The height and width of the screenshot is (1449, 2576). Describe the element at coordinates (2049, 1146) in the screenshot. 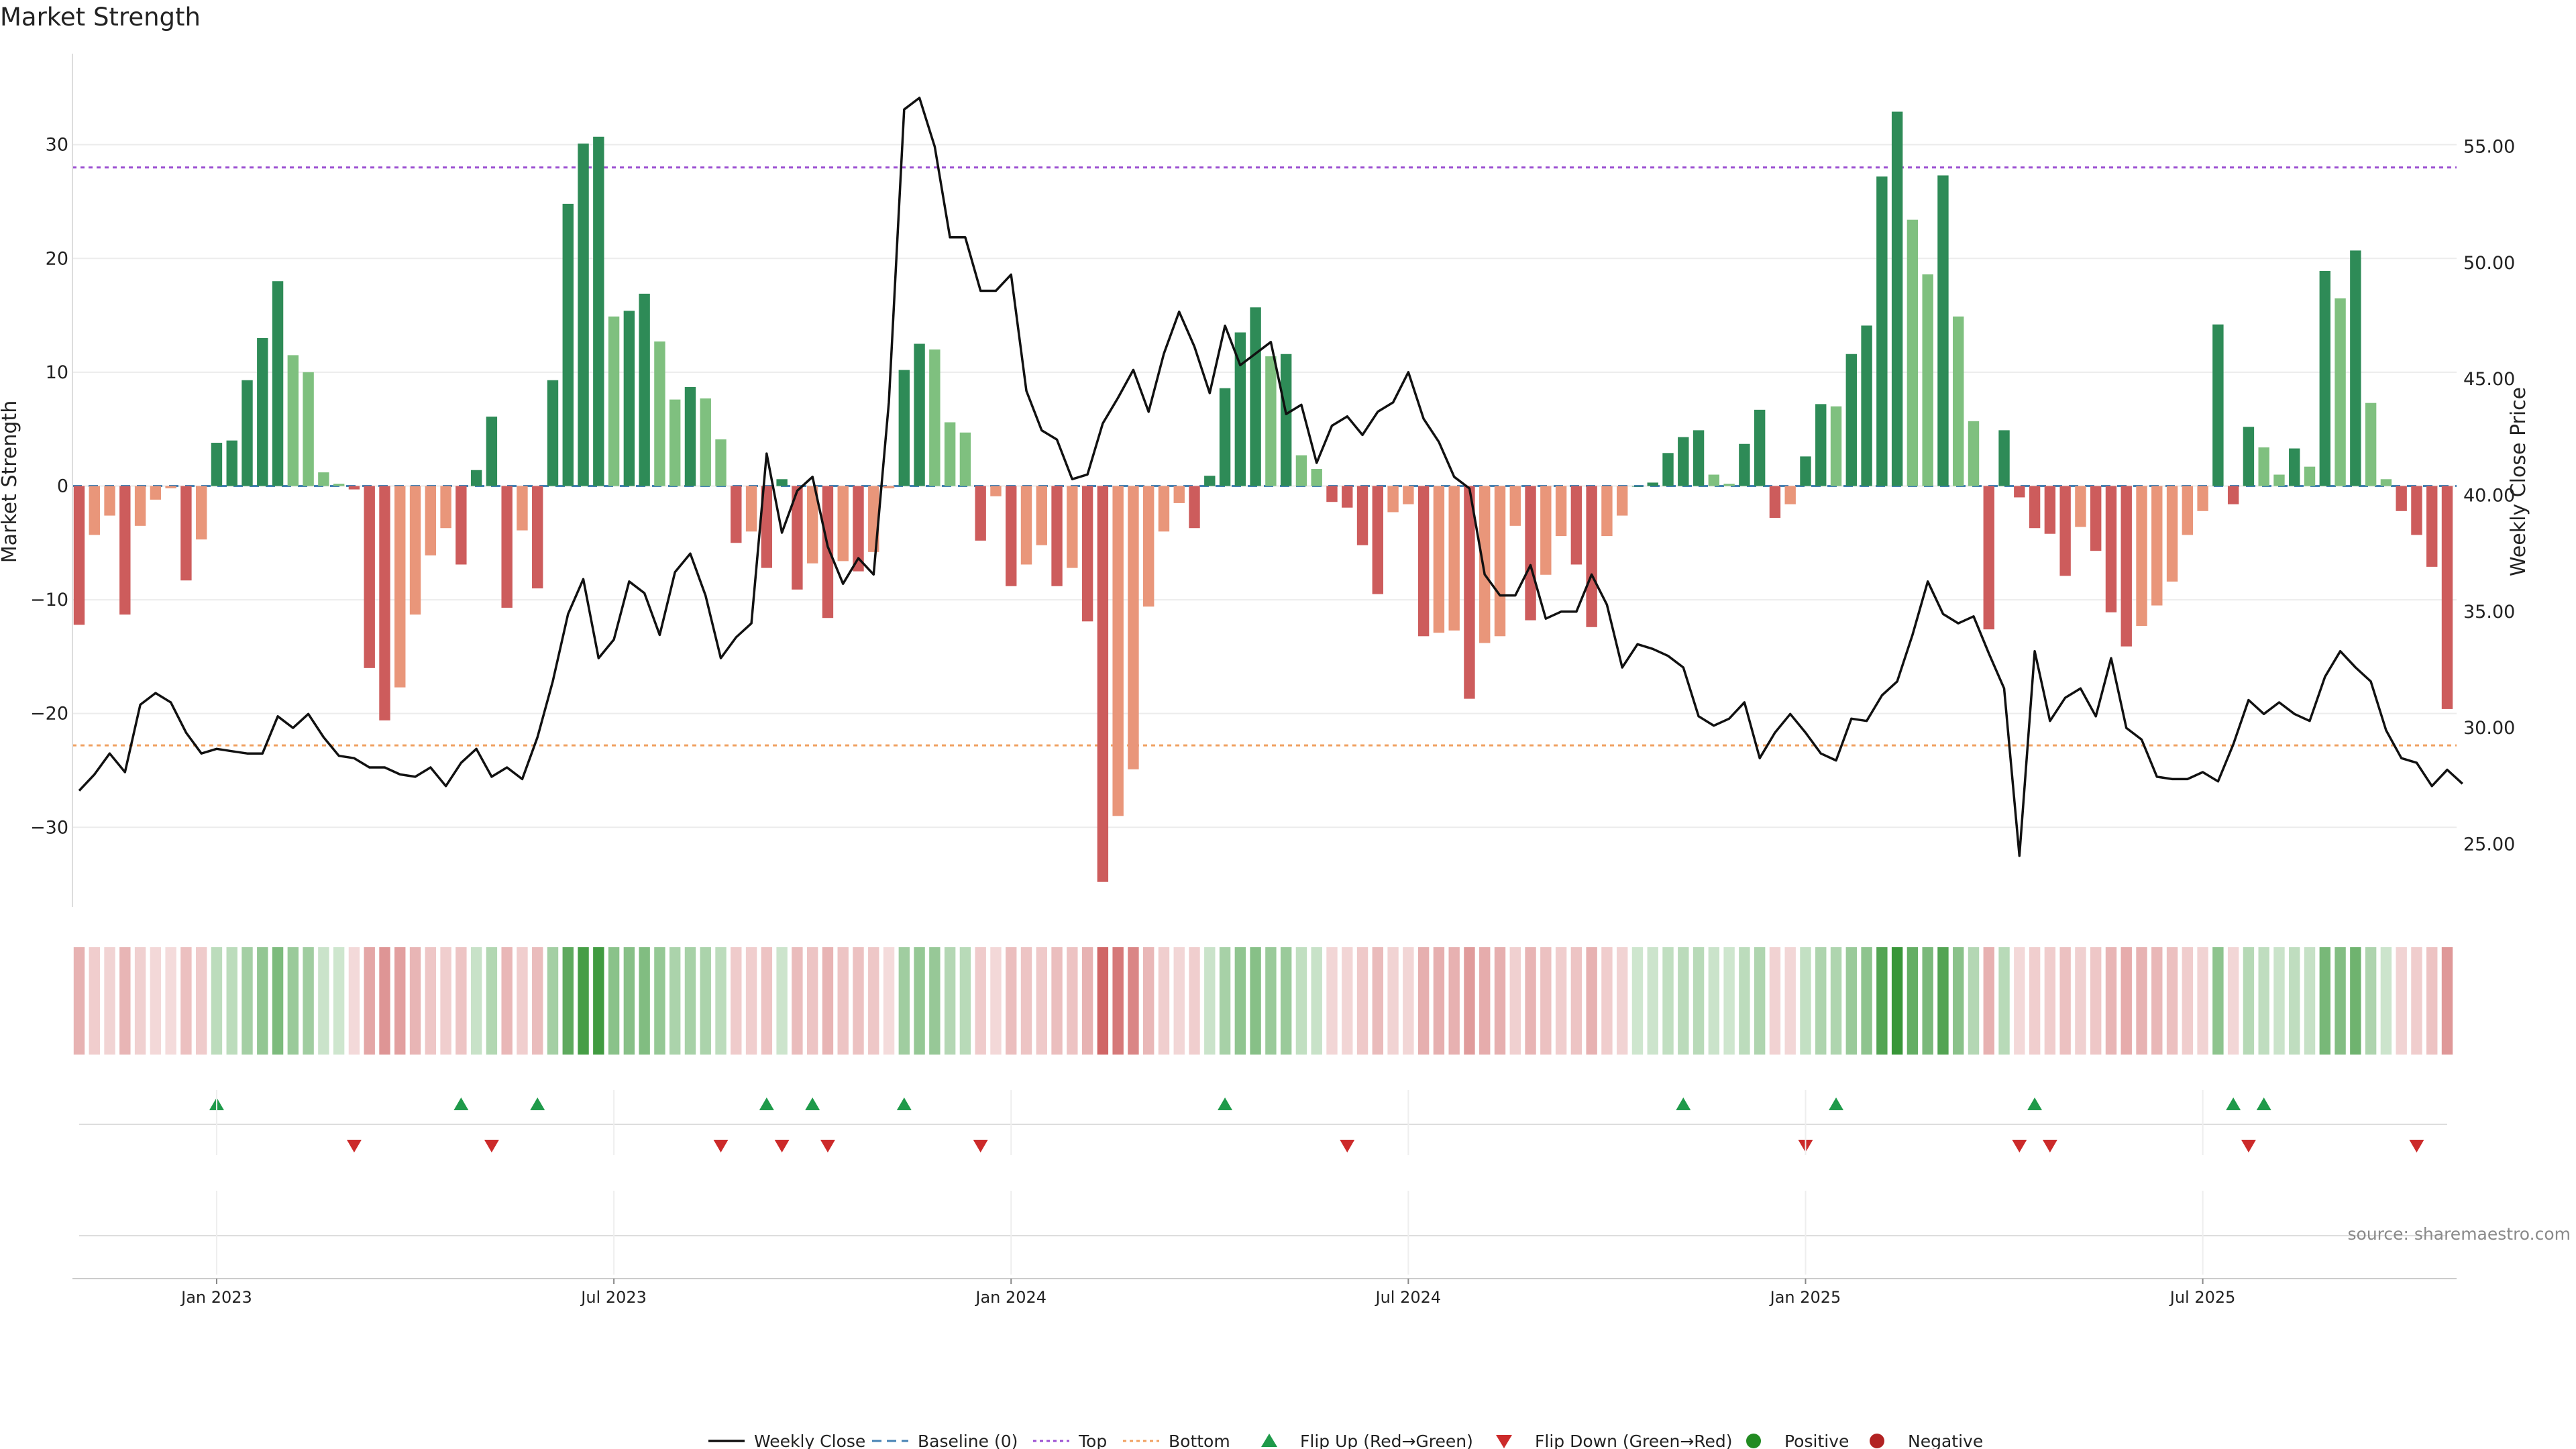

I see `flip-down-marker` at that location.